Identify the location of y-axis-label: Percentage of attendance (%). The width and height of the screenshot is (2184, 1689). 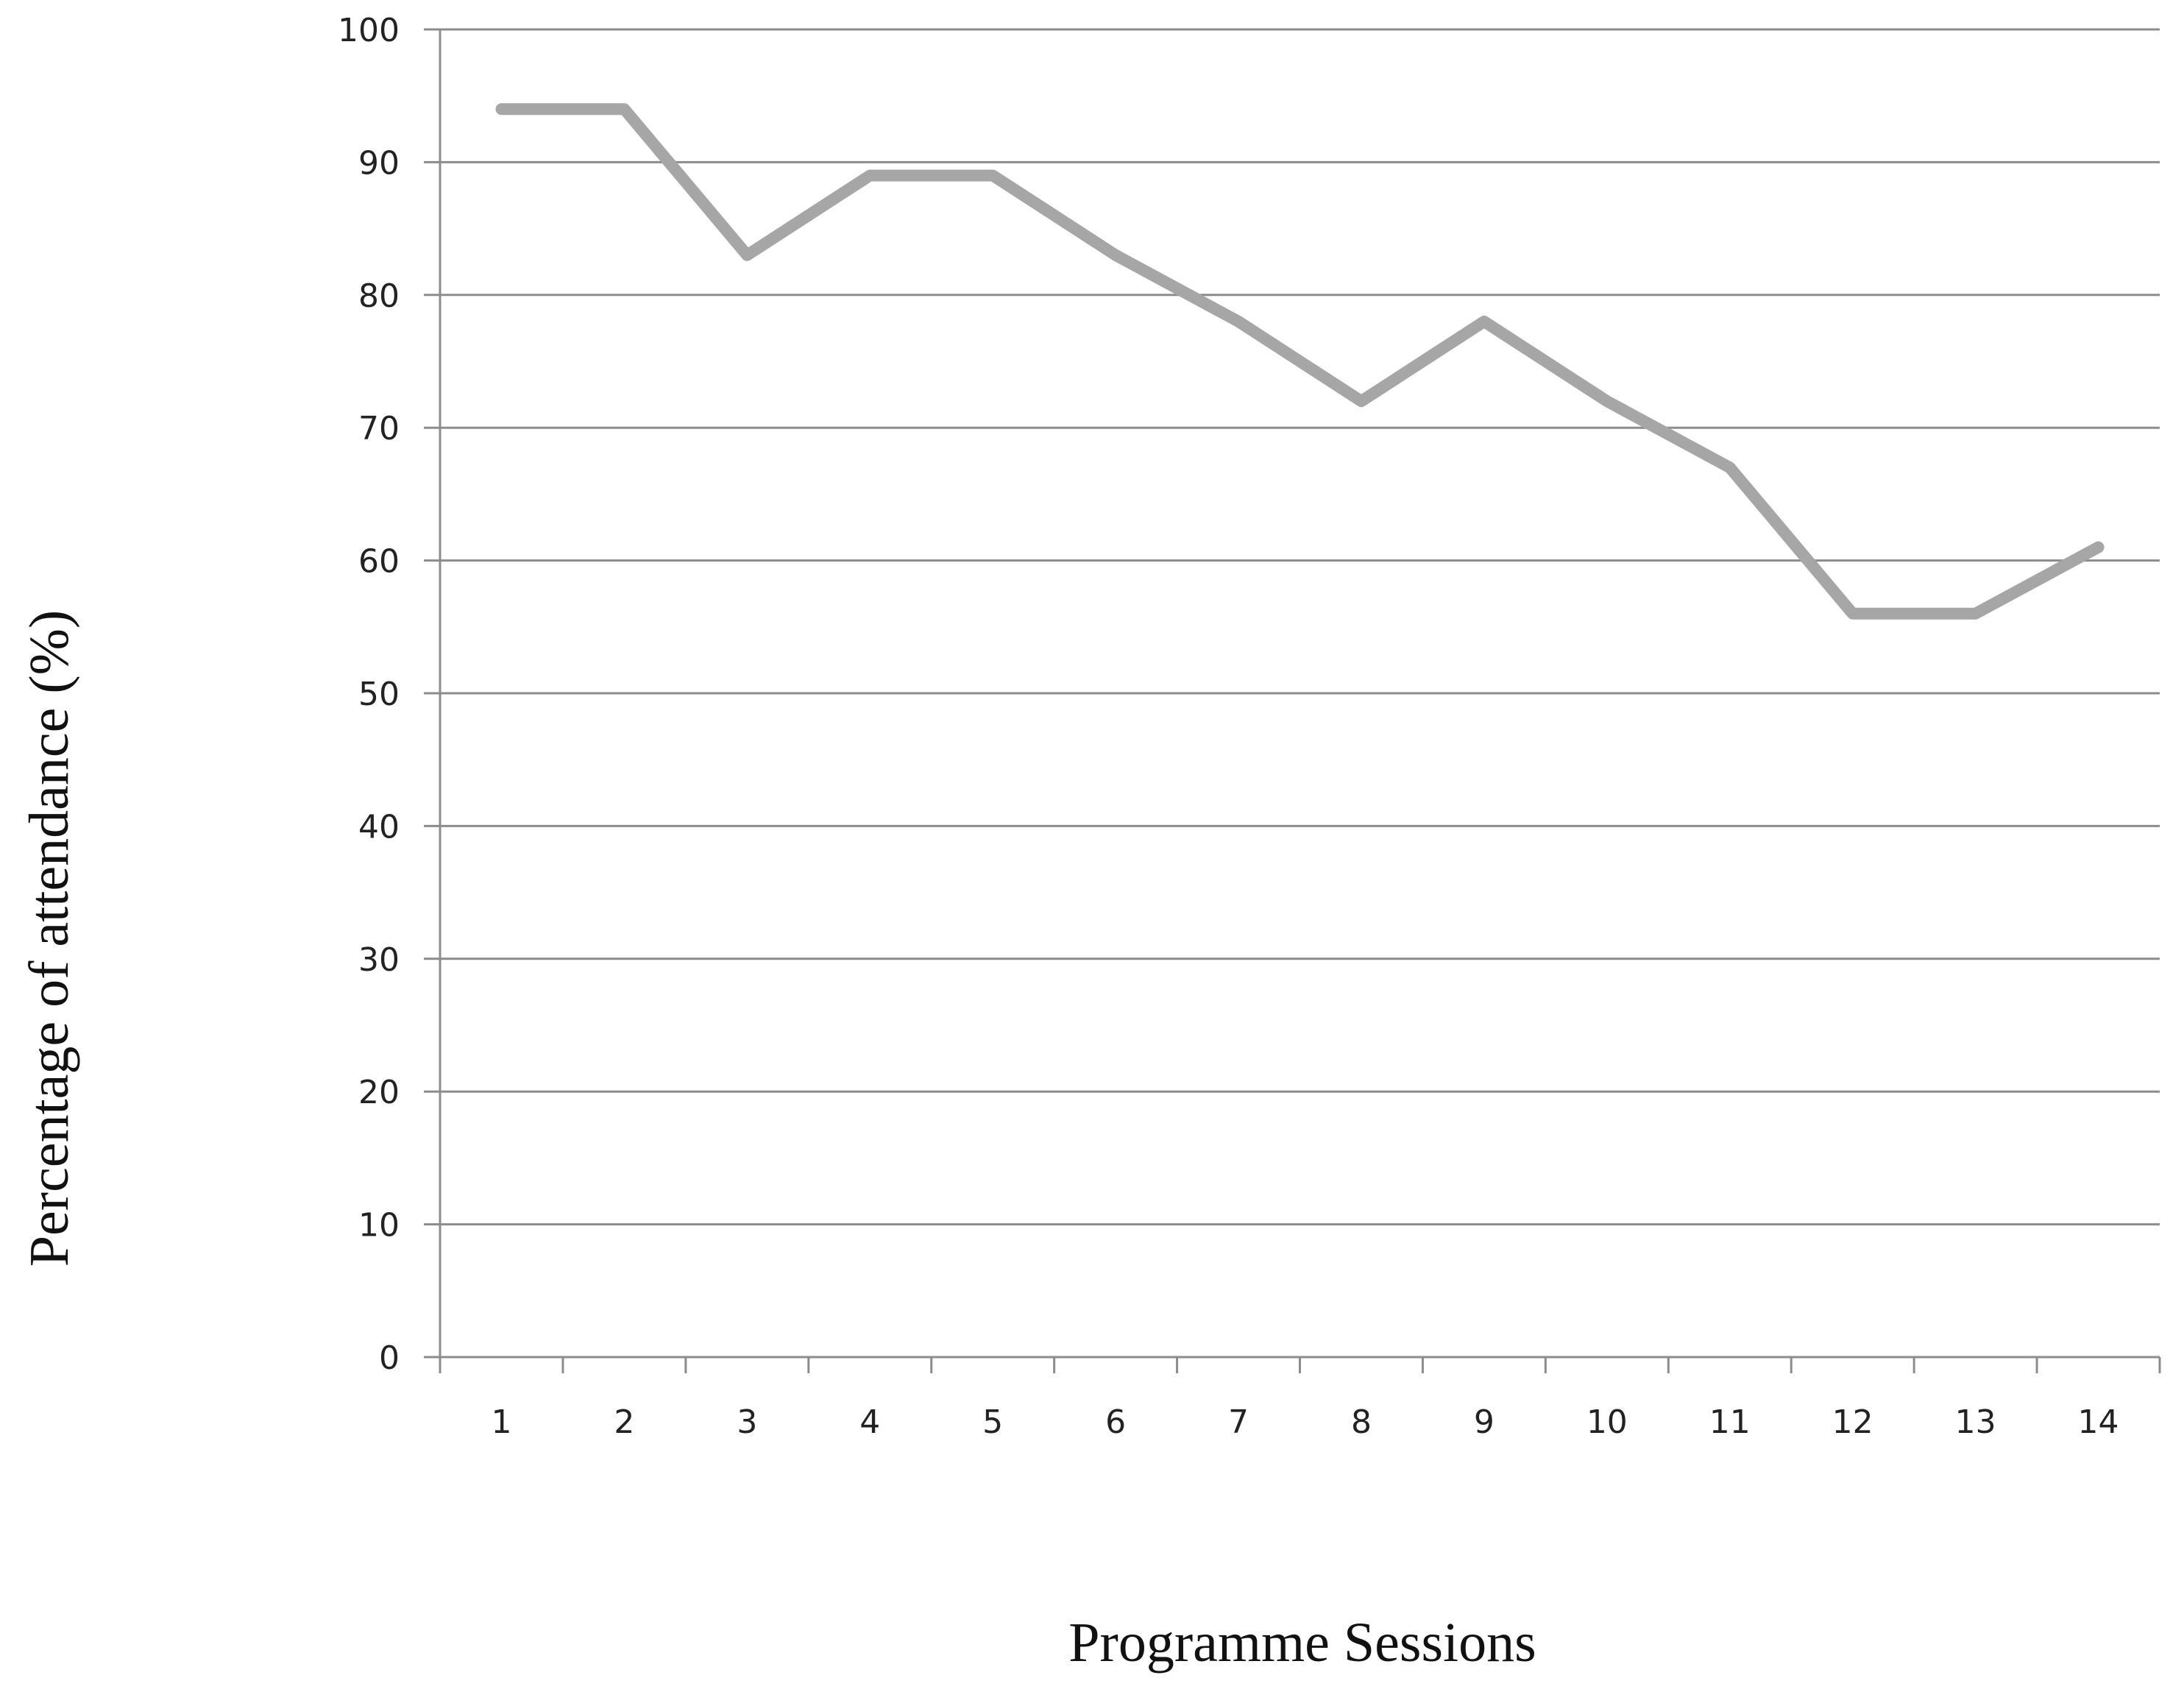
(49, 938).